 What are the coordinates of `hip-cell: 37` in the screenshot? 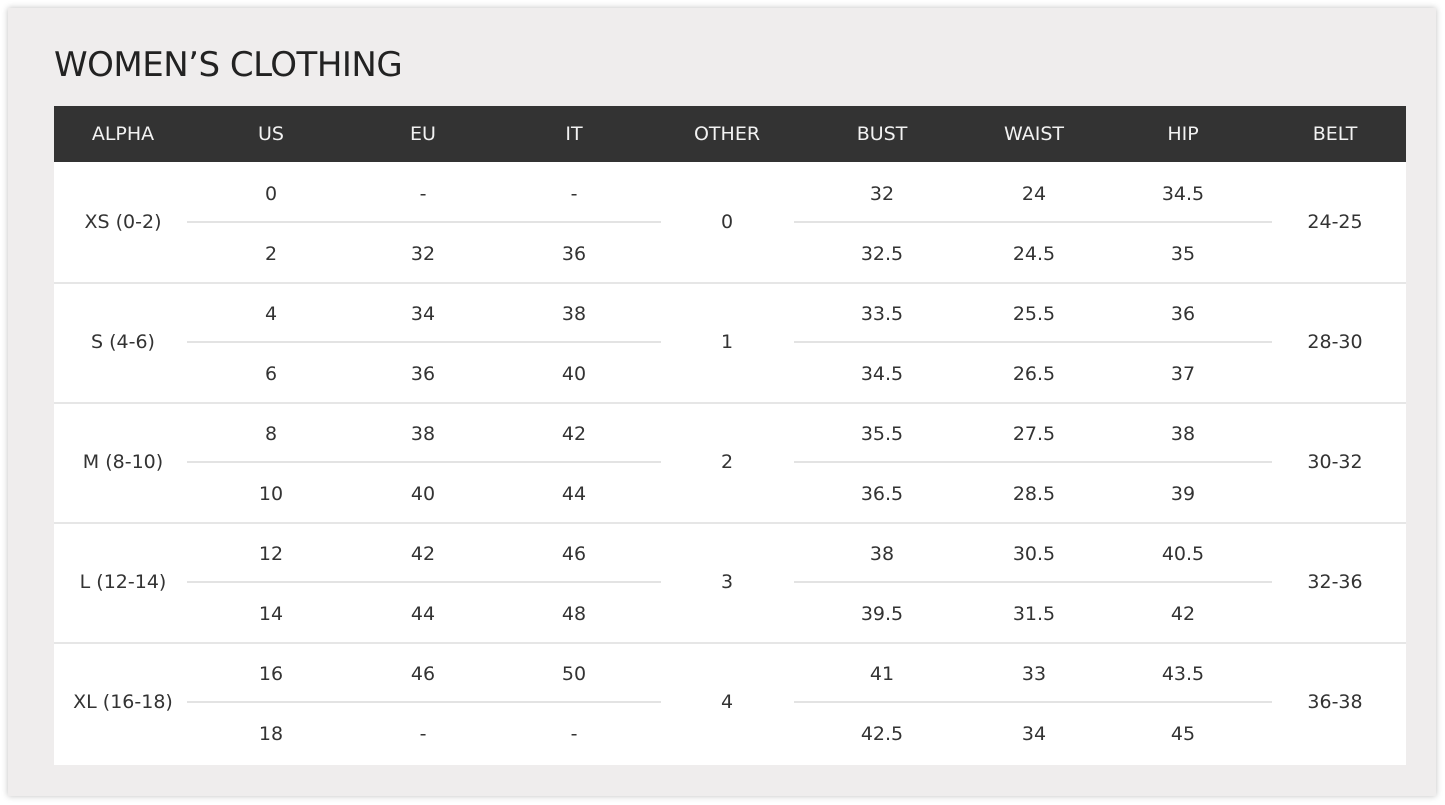 It's located at (1183, 374).